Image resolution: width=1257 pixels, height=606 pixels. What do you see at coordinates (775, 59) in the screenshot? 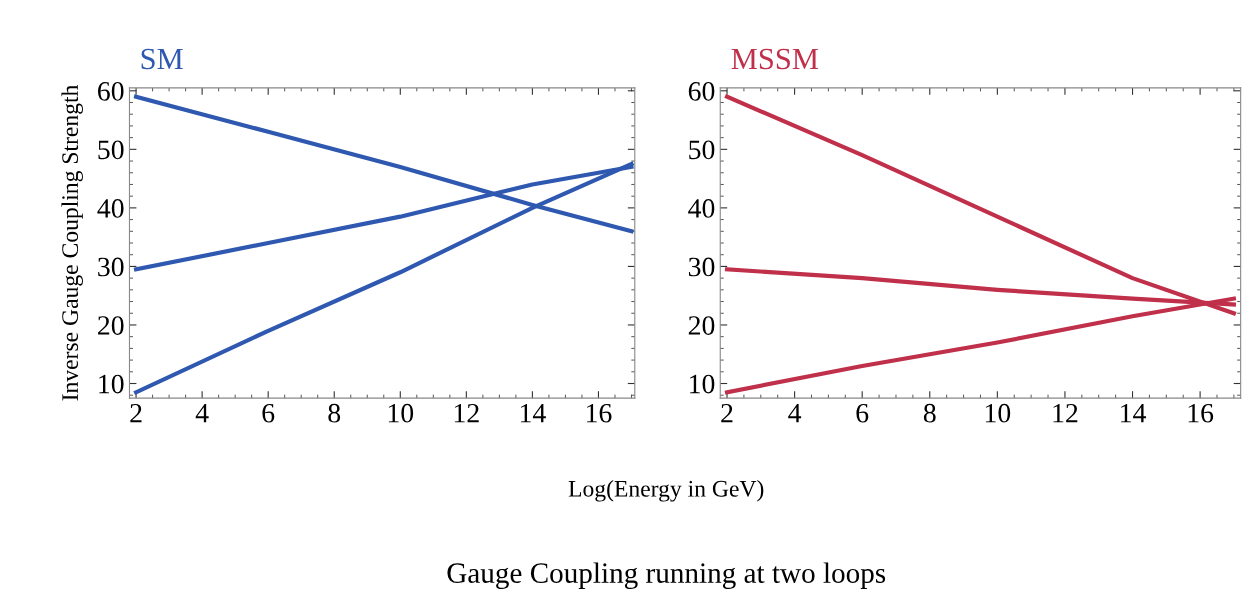
I see `chart-title: MSSM` at bounding box center [775, 59].